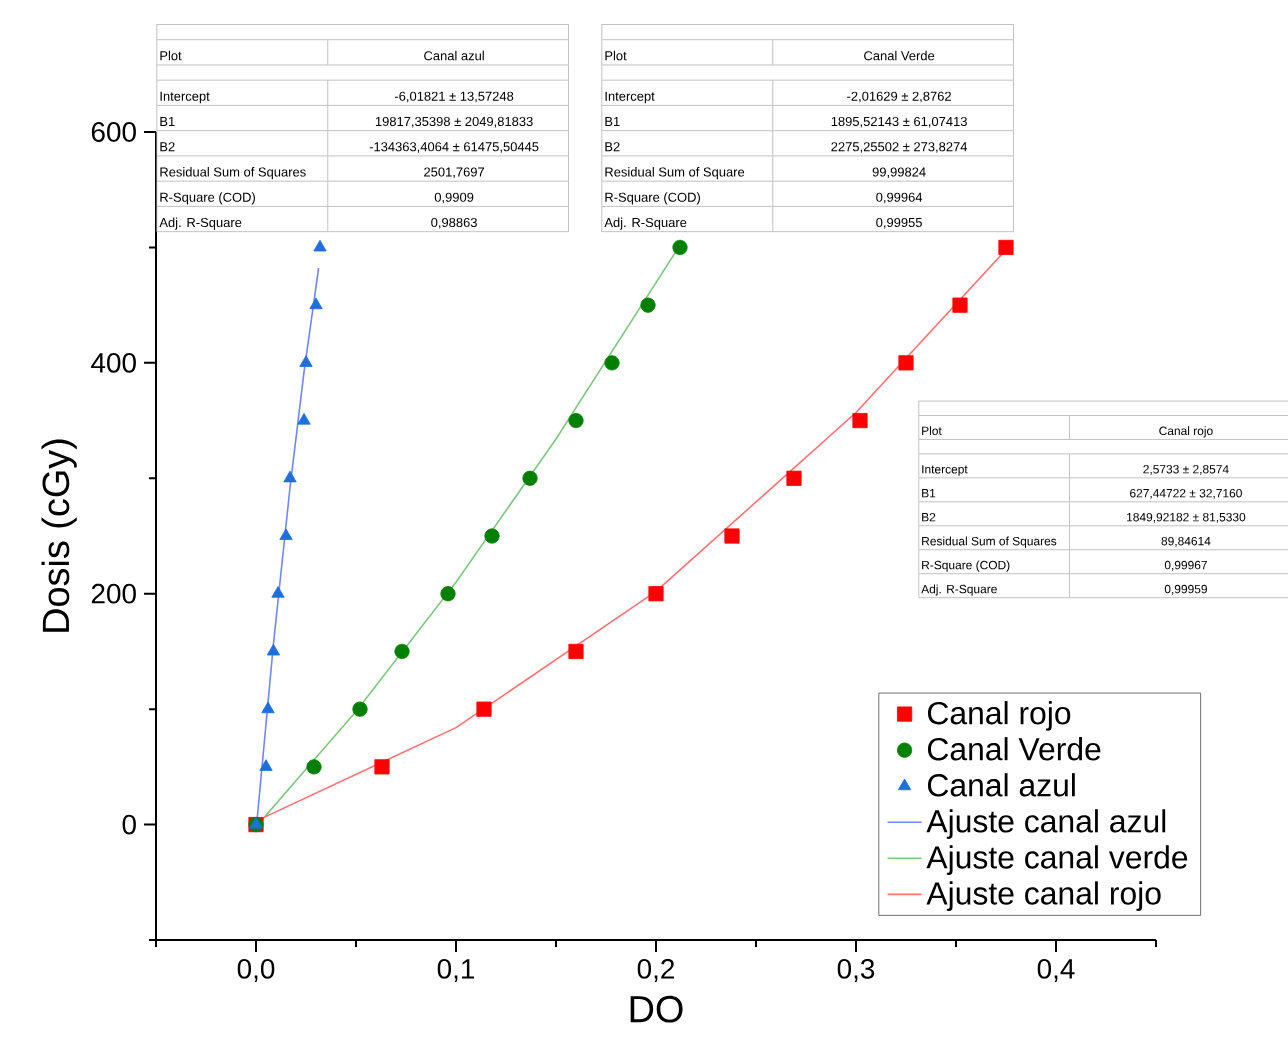 The width and height of the screenshot is (1288, 1062). Describe the element at coordinates (1046, 824) in the screenshot. I see `legend-label: Ajuste canal azul` at that location.